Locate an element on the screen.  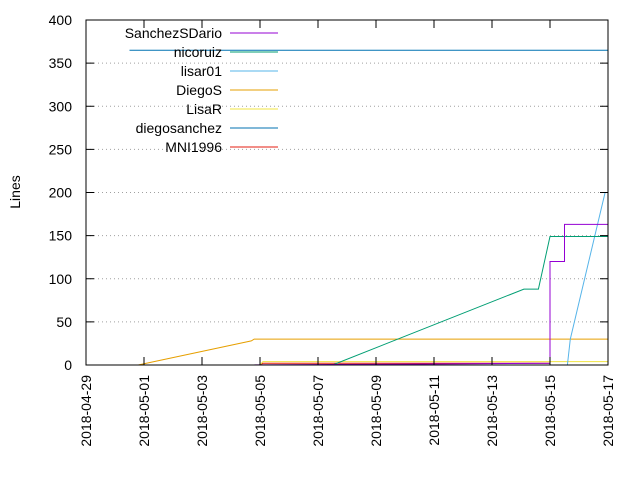
x-tick-label: 2018-05-11 is located at coordinates (434, 410).